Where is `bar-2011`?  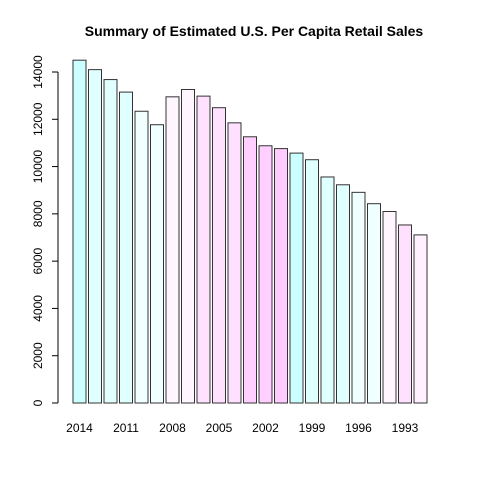 bar-2011 is located at coordinates (126, 247).